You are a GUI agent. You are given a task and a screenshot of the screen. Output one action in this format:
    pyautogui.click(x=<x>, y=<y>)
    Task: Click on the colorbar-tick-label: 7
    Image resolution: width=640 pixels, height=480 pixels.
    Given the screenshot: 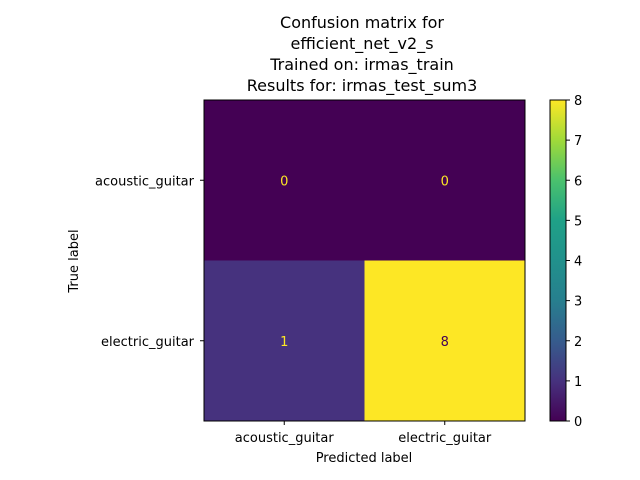 What is the action you would take?
    pyautogui.click(x=578, y=141)
    